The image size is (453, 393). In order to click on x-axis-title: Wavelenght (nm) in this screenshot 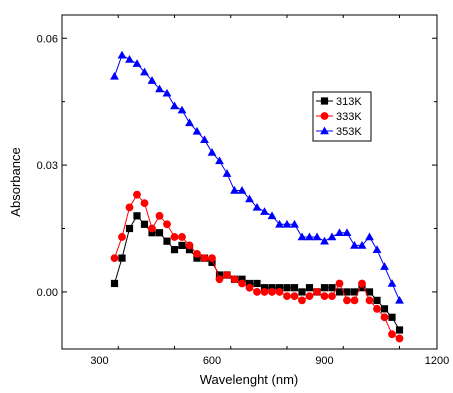, I will do `click(249, 379)`.